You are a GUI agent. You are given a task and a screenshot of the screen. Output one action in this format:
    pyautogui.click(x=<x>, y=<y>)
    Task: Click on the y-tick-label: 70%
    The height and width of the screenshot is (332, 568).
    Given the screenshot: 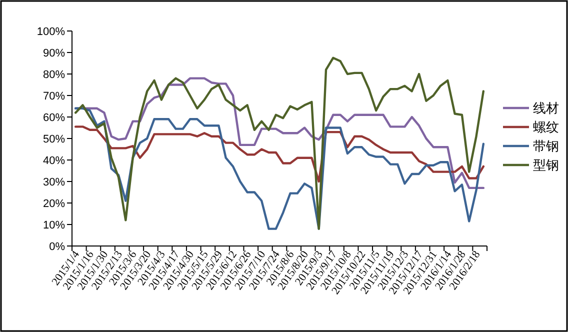 What is the action you would take?
    pyautogui.click(x=54, y=96)
    